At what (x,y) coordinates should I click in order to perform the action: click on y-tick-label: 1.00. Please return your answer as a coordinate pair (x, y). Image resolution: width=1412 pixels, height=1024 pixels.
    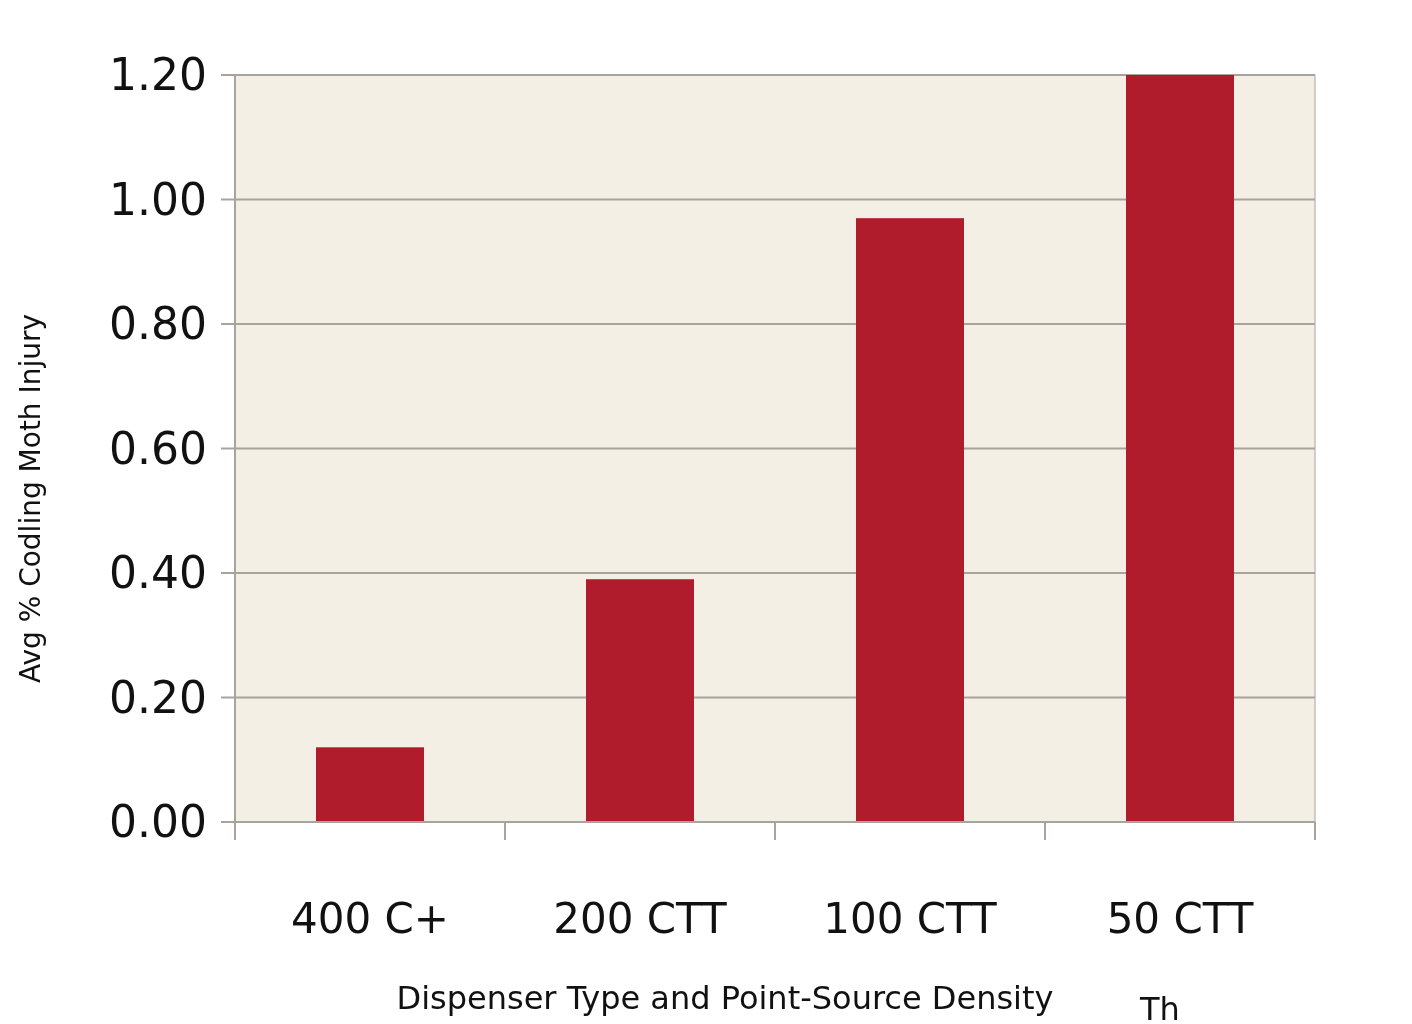
    Looking at the image, I should click on (158, 199).